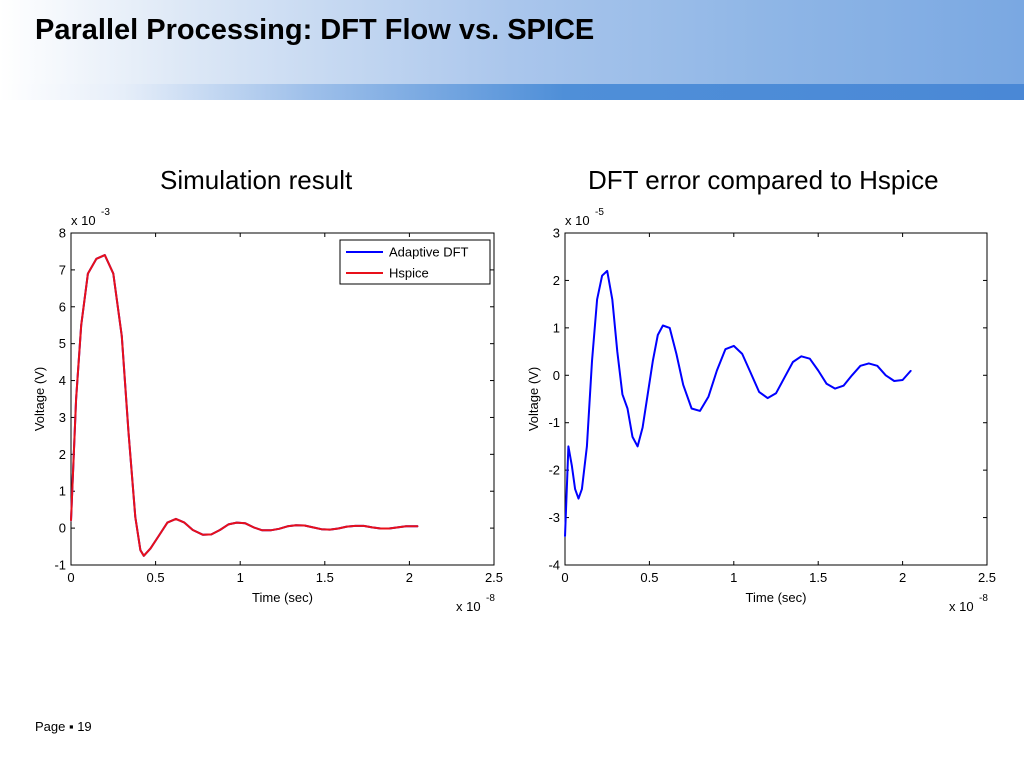  Describe the element at coordinates (577, 220) in the screenshot. I see `right-y-multiplier: x 10` at that location.